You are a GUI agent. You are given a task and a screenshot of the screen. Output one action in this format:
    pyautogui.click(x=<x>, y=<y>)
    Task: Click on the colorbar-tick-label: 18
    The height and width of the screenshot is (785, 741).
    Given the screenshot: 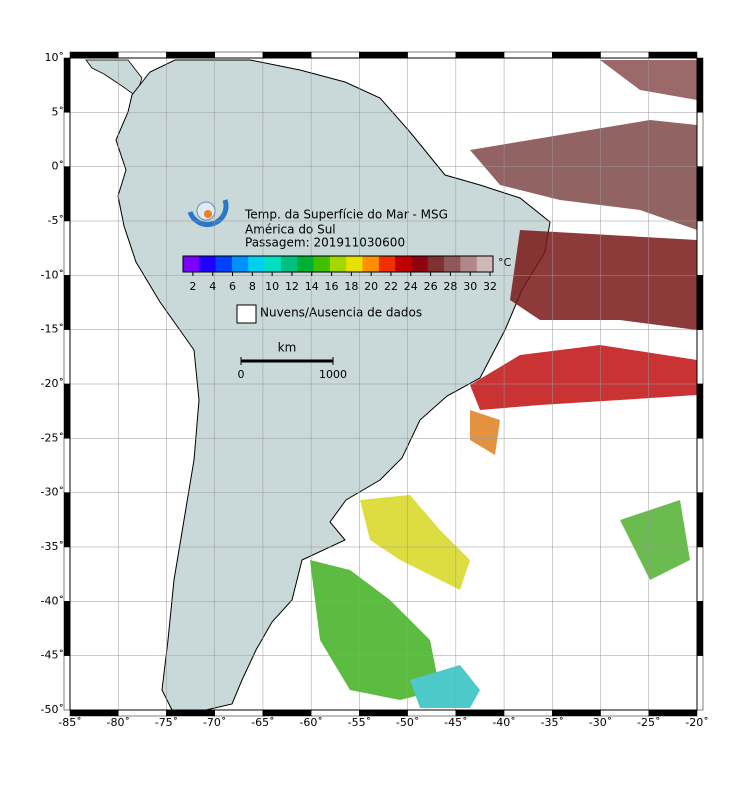 What is the action you would take?
    pyautogui.click(x=351, y=286)
    